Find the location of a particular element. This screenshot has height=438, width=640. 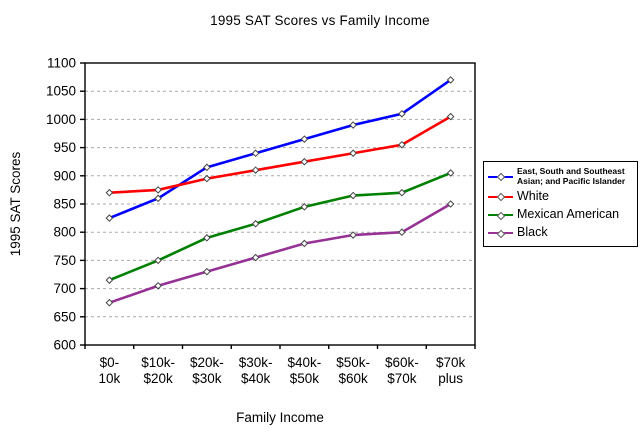

y-tick-label: 1050 is located at coordinates (61, 91).